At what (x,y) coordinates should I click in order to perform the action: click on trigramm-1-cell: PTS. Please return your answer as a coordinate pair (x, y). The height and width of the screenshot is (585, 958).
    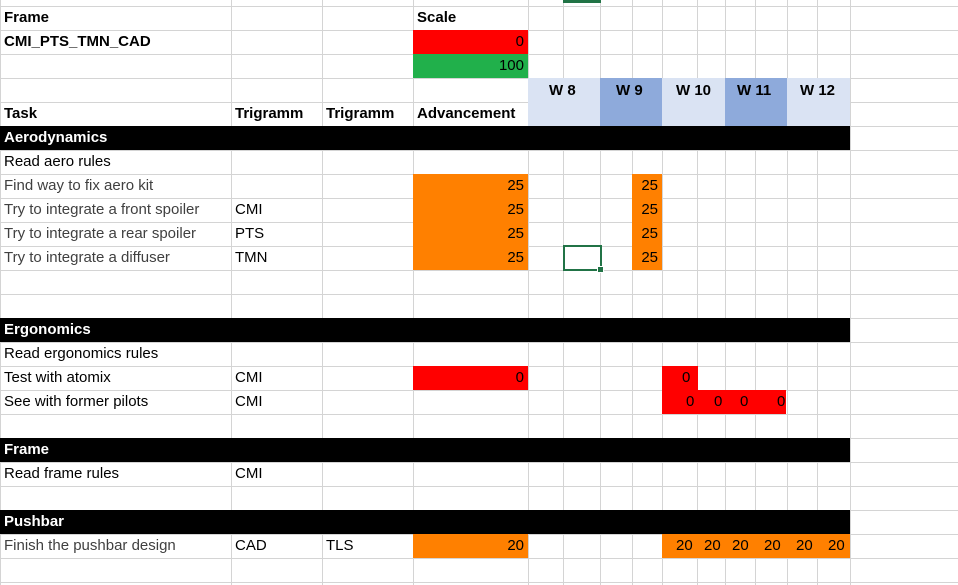
    Looking at the image, I should click on (250, 233).